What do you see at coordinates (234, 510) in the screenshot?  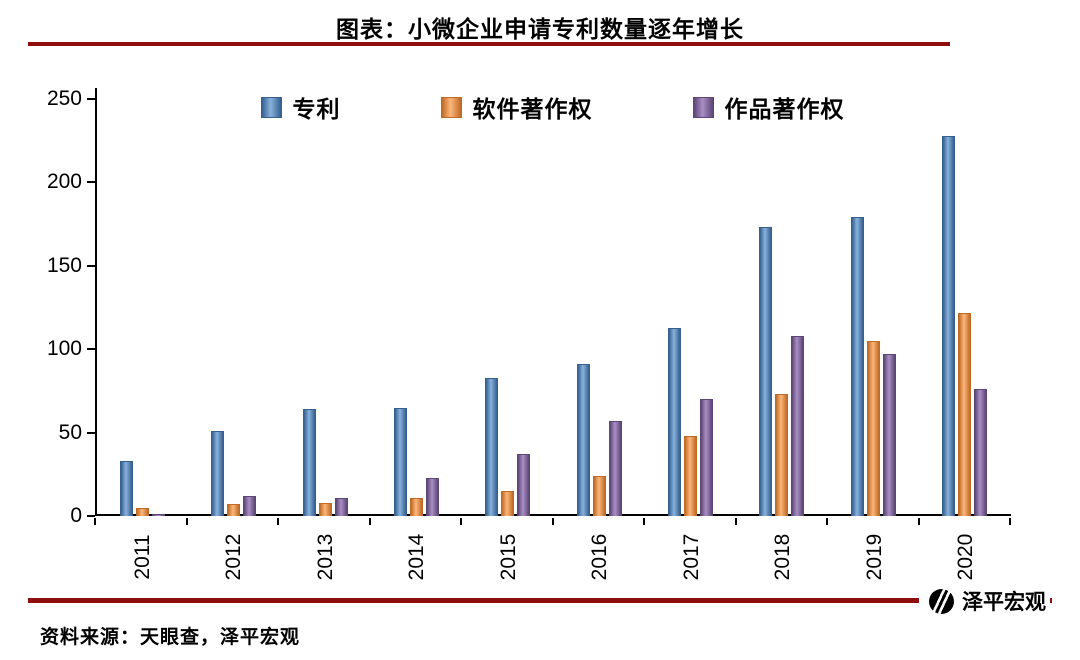 I see `bar-software-copyright-2012` at bounding box center [234, 510].